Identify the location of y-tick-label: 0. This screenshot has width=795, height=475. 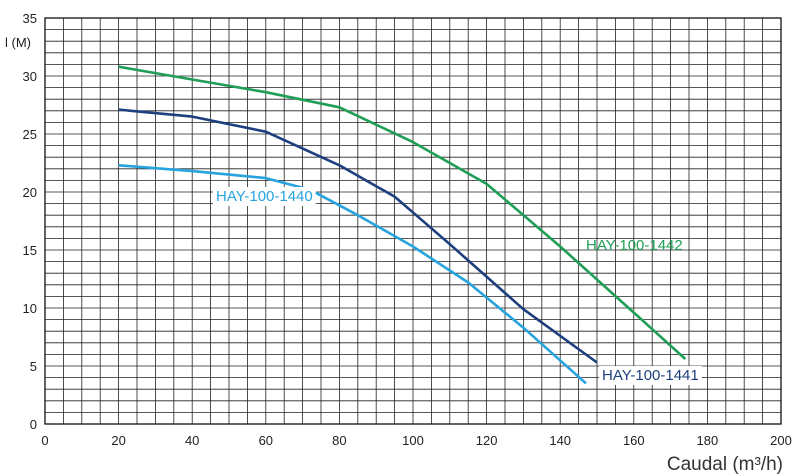
(33, 424).